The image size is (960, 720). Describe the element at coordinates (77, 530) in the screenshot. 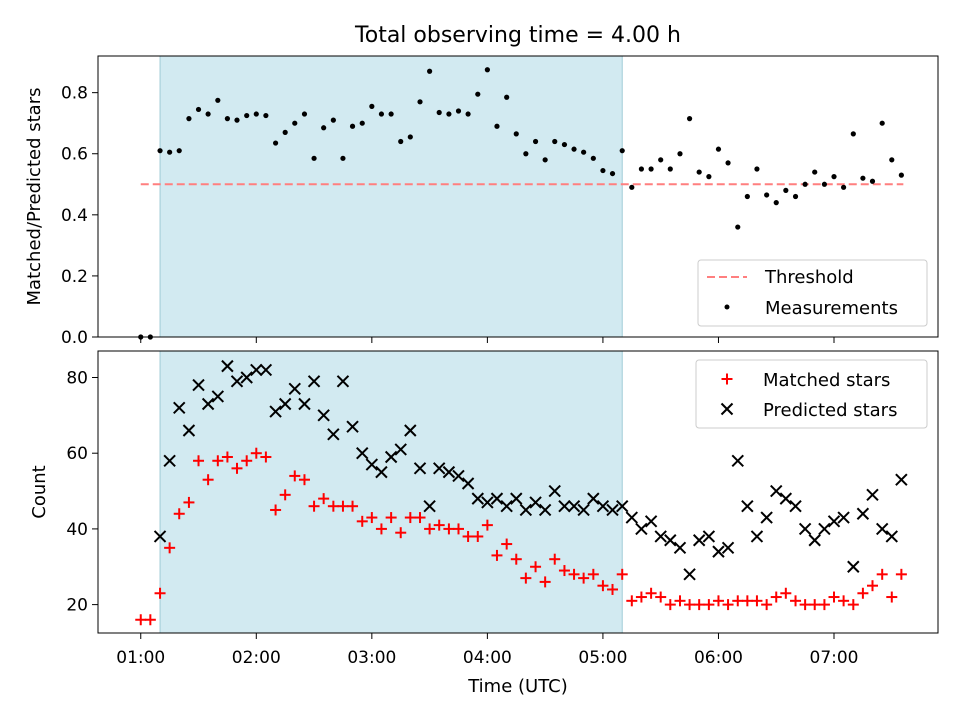

I see `bottom-y-tick-label: 40` at that location.